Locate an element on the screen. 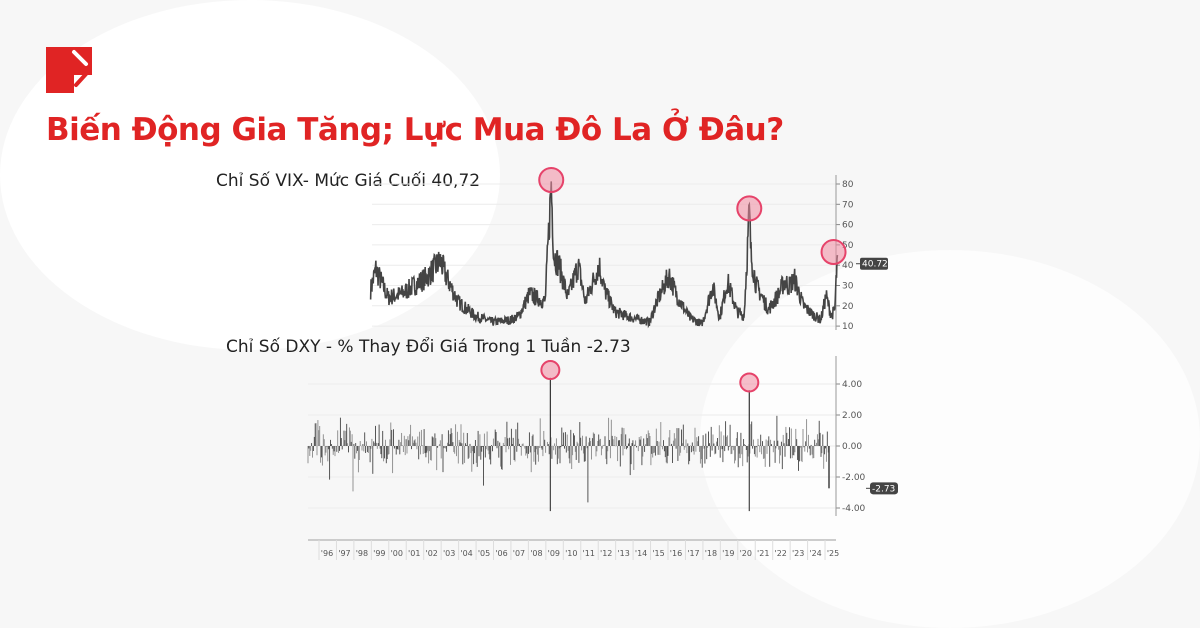 The height and width of the screenshot is (628, 1200). logo is located at coordinates (69, 70).